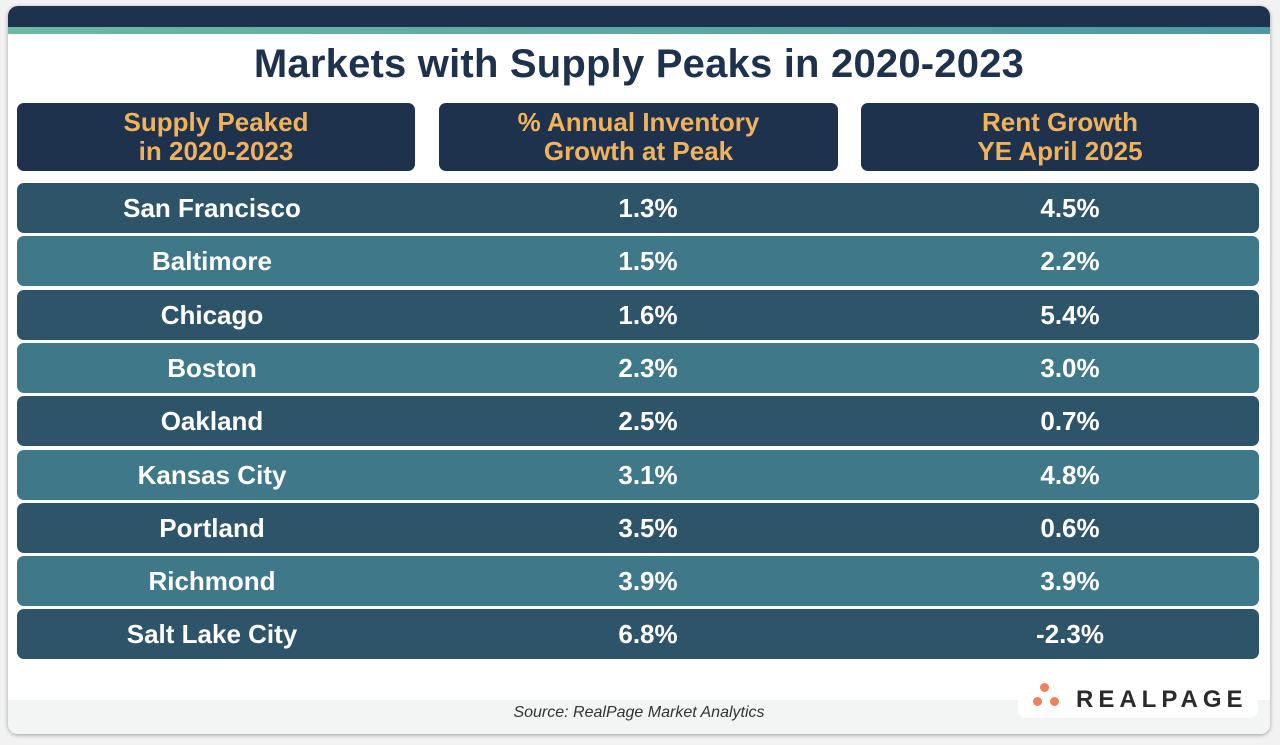 The height and width of the screenshot is (745, 1280). I want to click on market-cell: Boston, so click(212, 367).